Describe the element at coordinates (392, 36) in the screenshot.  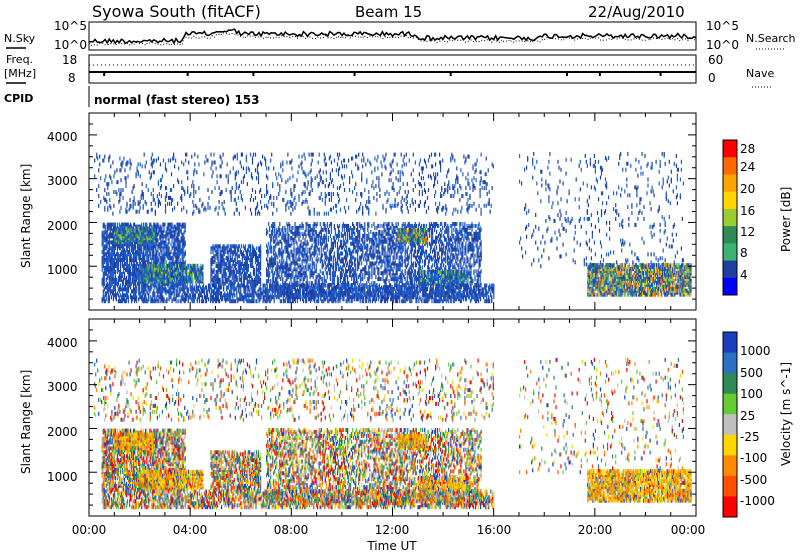
I see `noise-sky-line` at that location.